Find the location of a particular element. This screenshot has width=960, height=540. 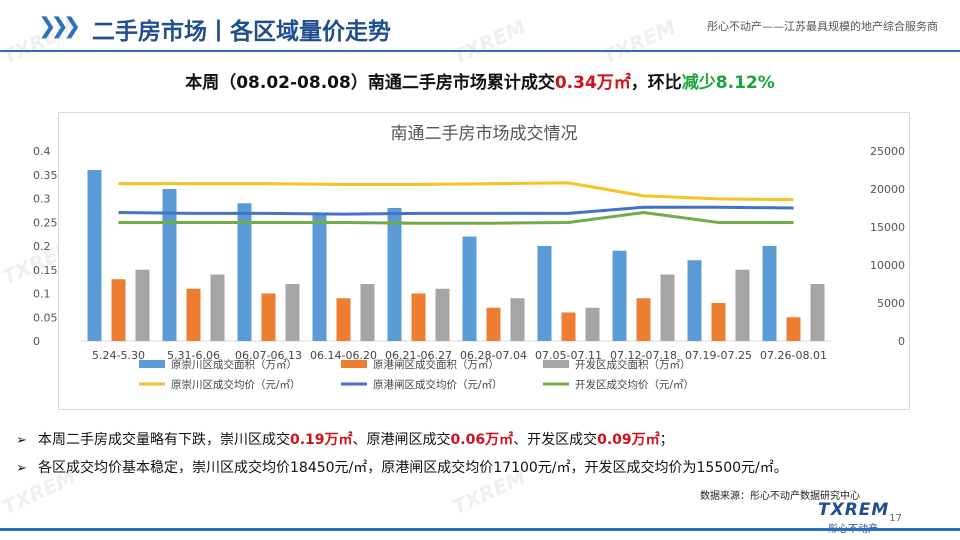

y-left-tick-label: 0.3 is located at coordinates (42, 199).